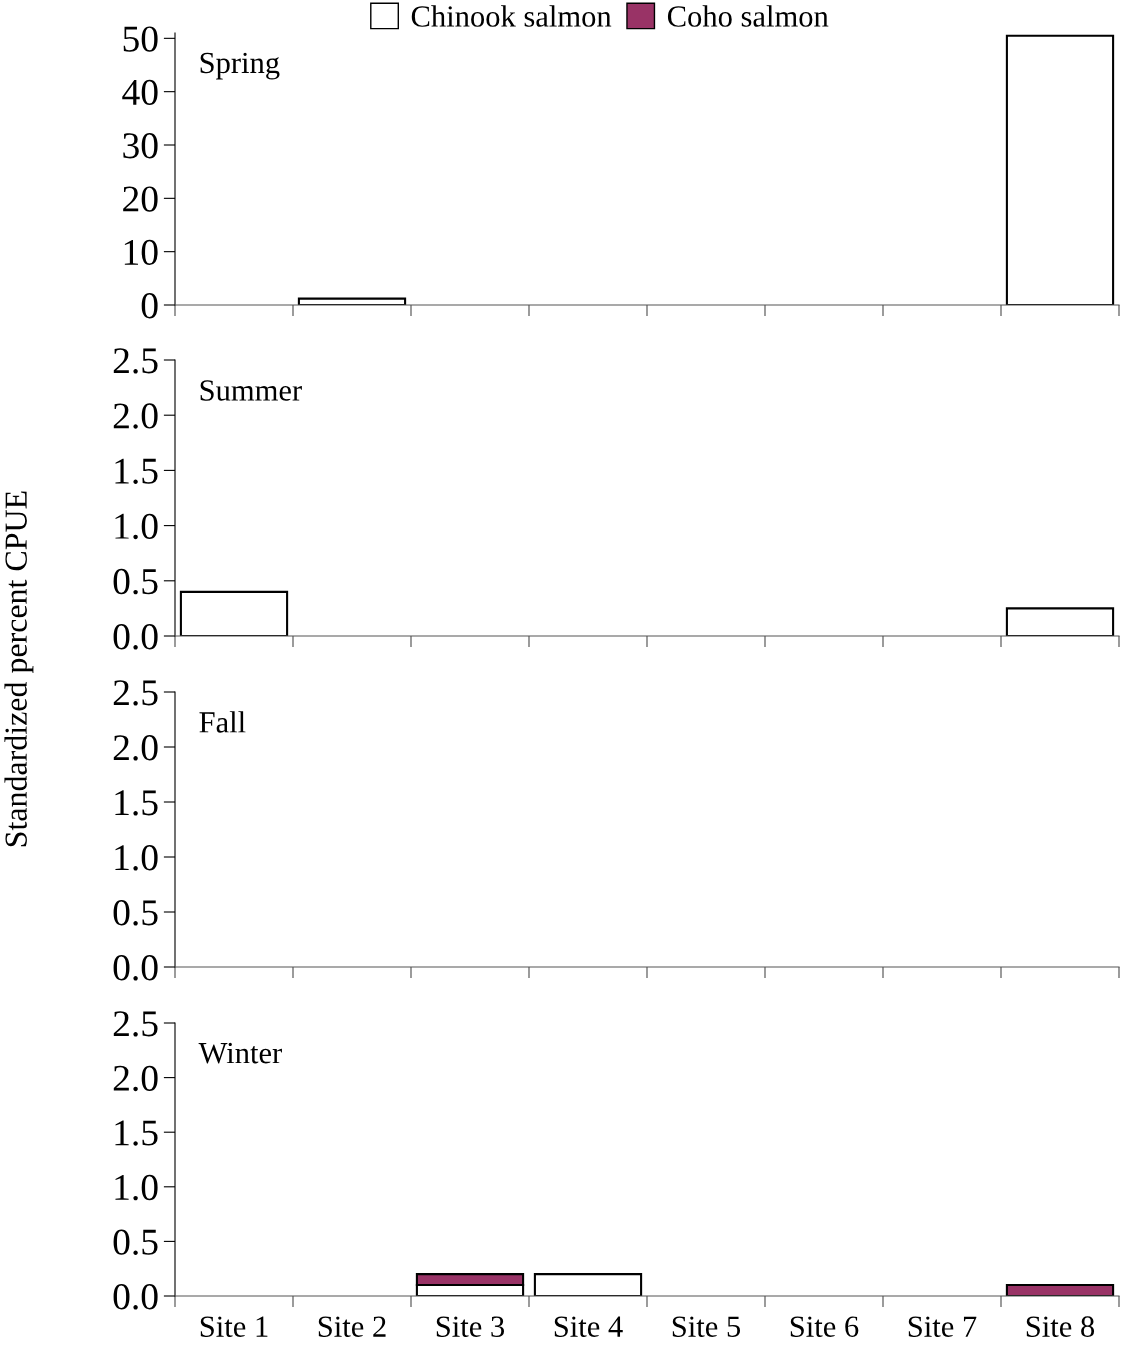 This screenshot has height=1360, width=1121. Describe the element at coordinates (748, 16) in the screenshot. I see `legend-label: Coho salmon` at that location.